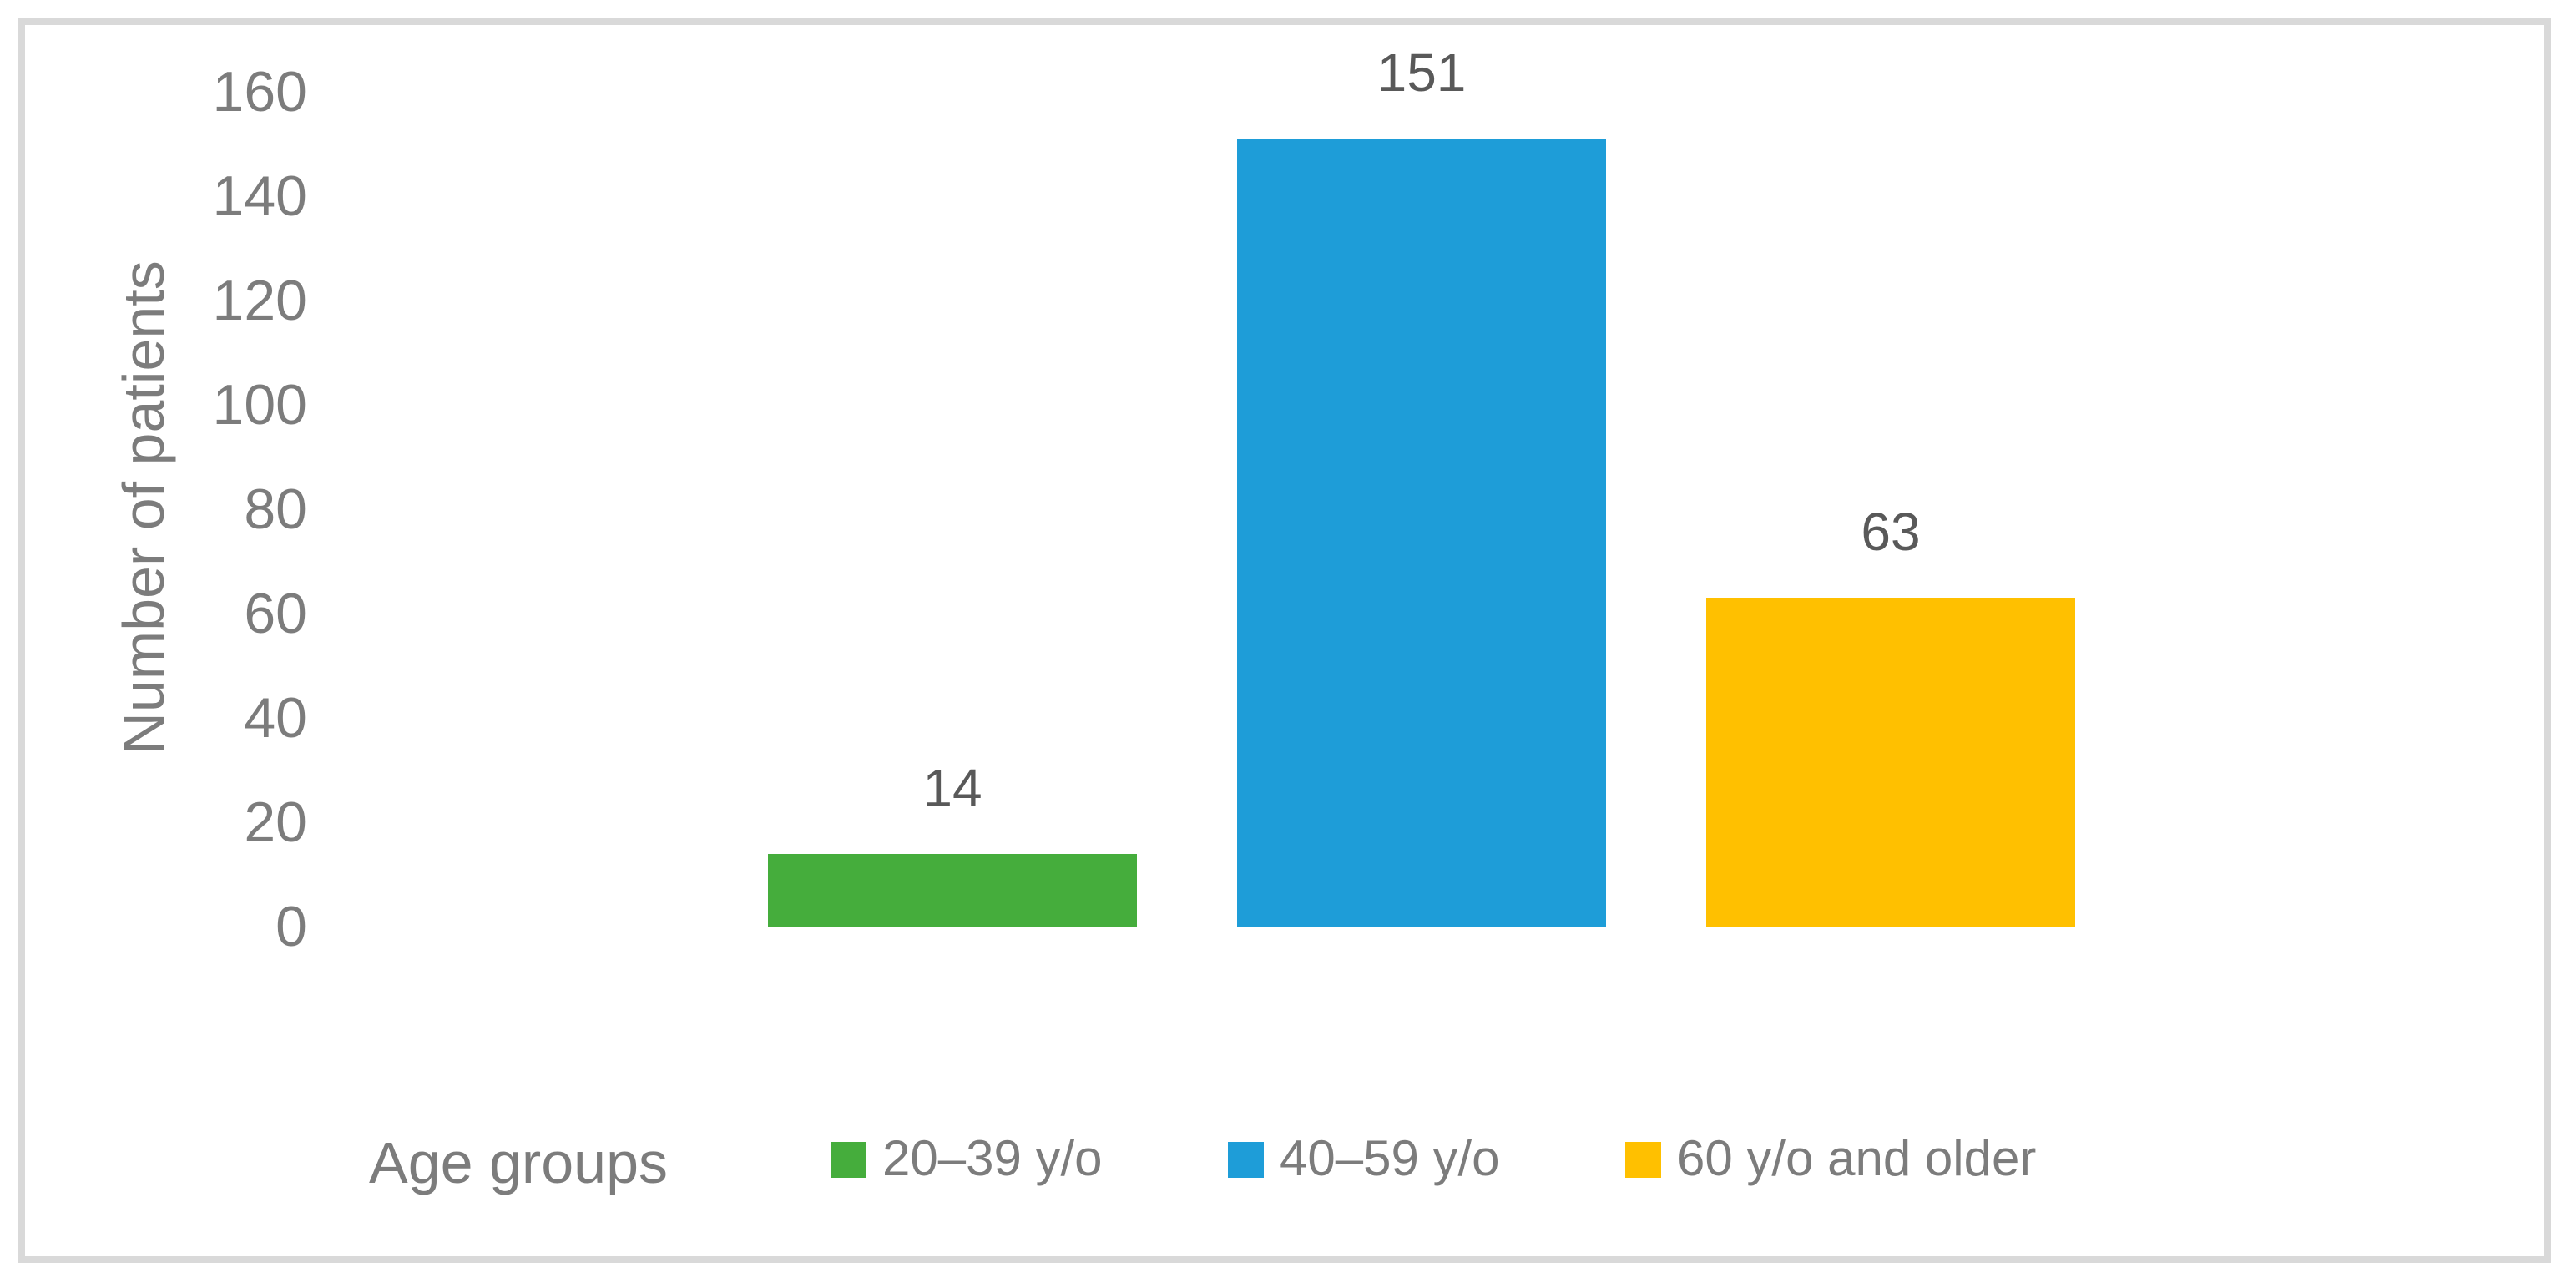 This screenshot has height=1288, width=2576. What do you see at coordinates (952, 890) in the screenshot?
I see `bar-20–39 y/o` at bounding box center [952, 890].